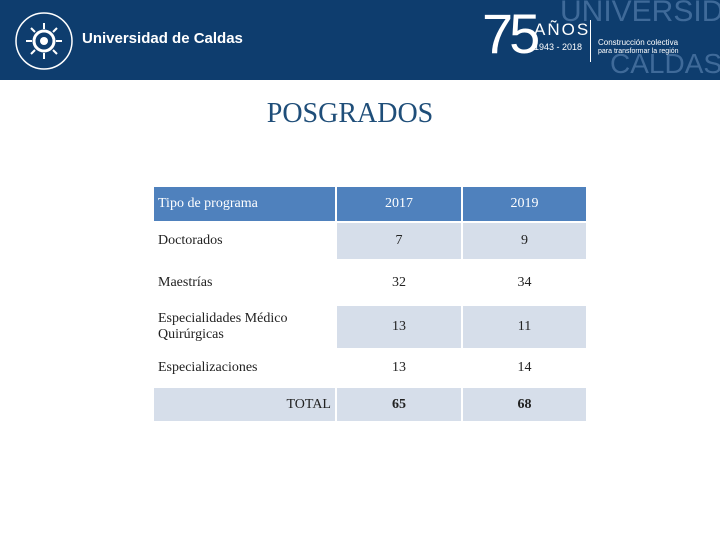  I want to click on table-cell: Especialidades Médico Quirúrgicas, so click(244, 327).